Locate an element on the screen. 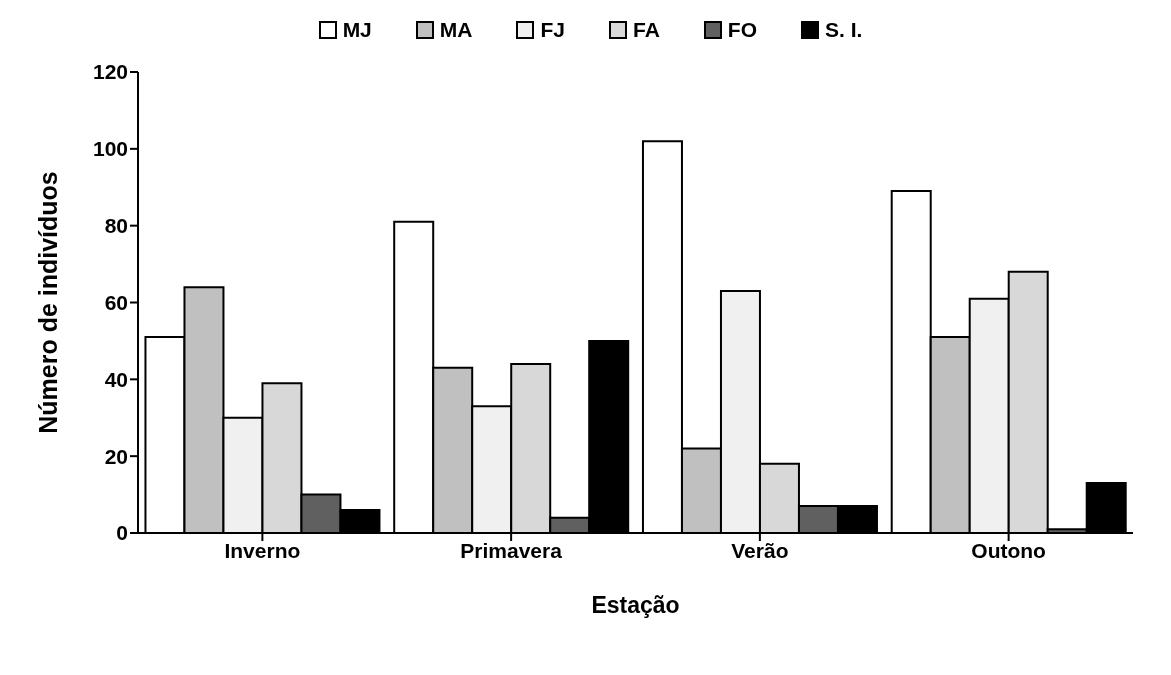 The image size is (1171, 675). x-axis-title: Estação is located at coordinates (635, 605).